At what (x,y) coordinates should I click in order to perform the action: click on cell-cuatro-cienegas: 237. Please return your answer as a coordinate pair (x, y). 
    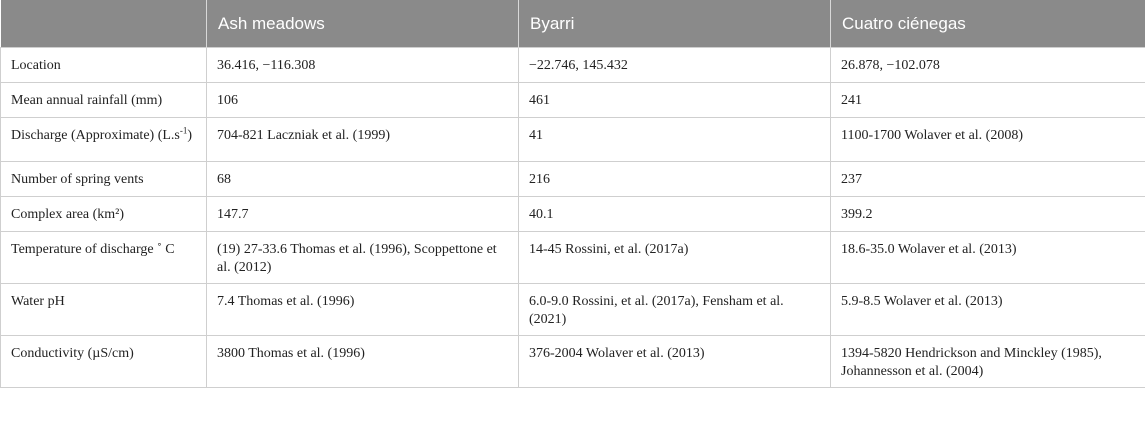
    Looking at the image, I should click on (987, 179).